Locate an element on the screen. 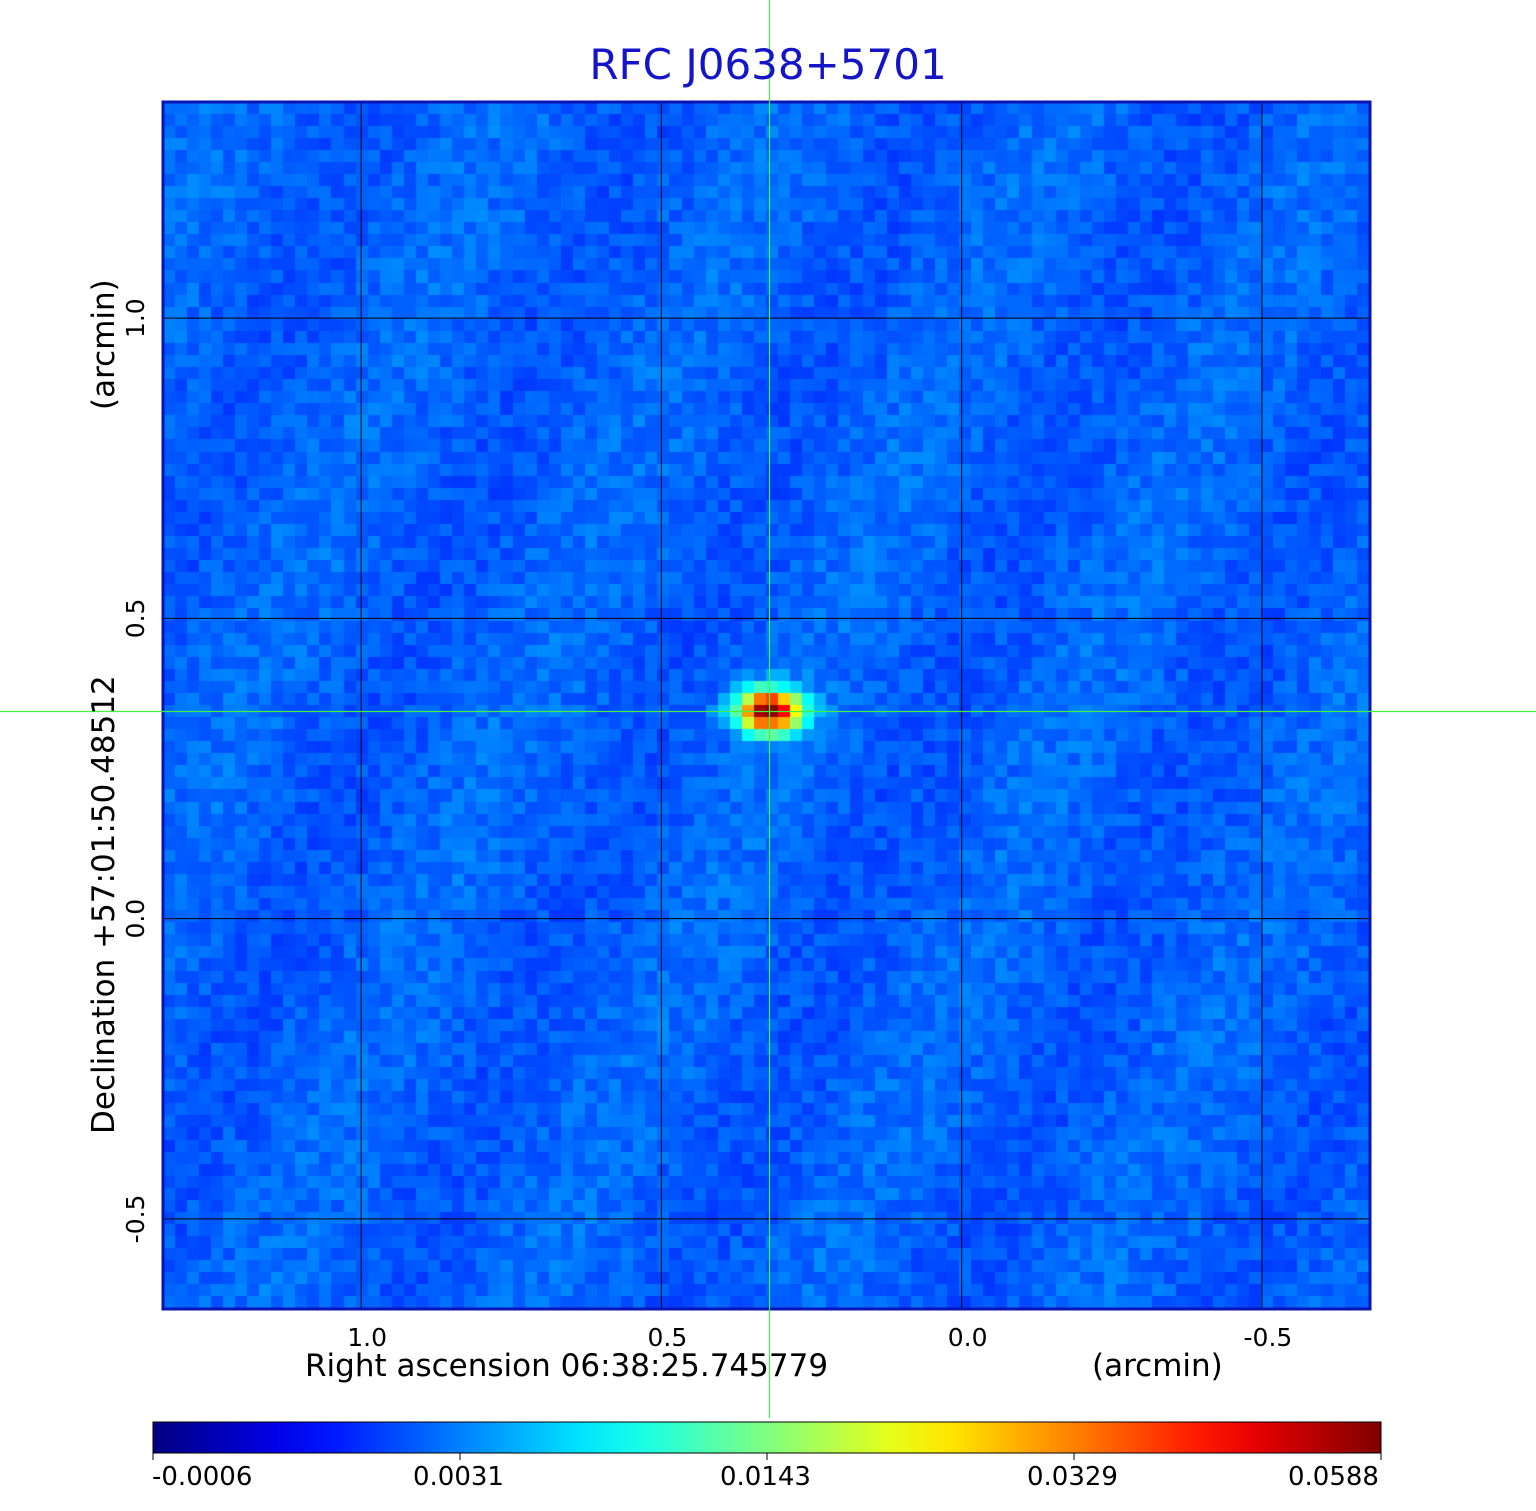  y-axis-label: Declination +57:01:50.48512 is located at coordinates (104, 904).